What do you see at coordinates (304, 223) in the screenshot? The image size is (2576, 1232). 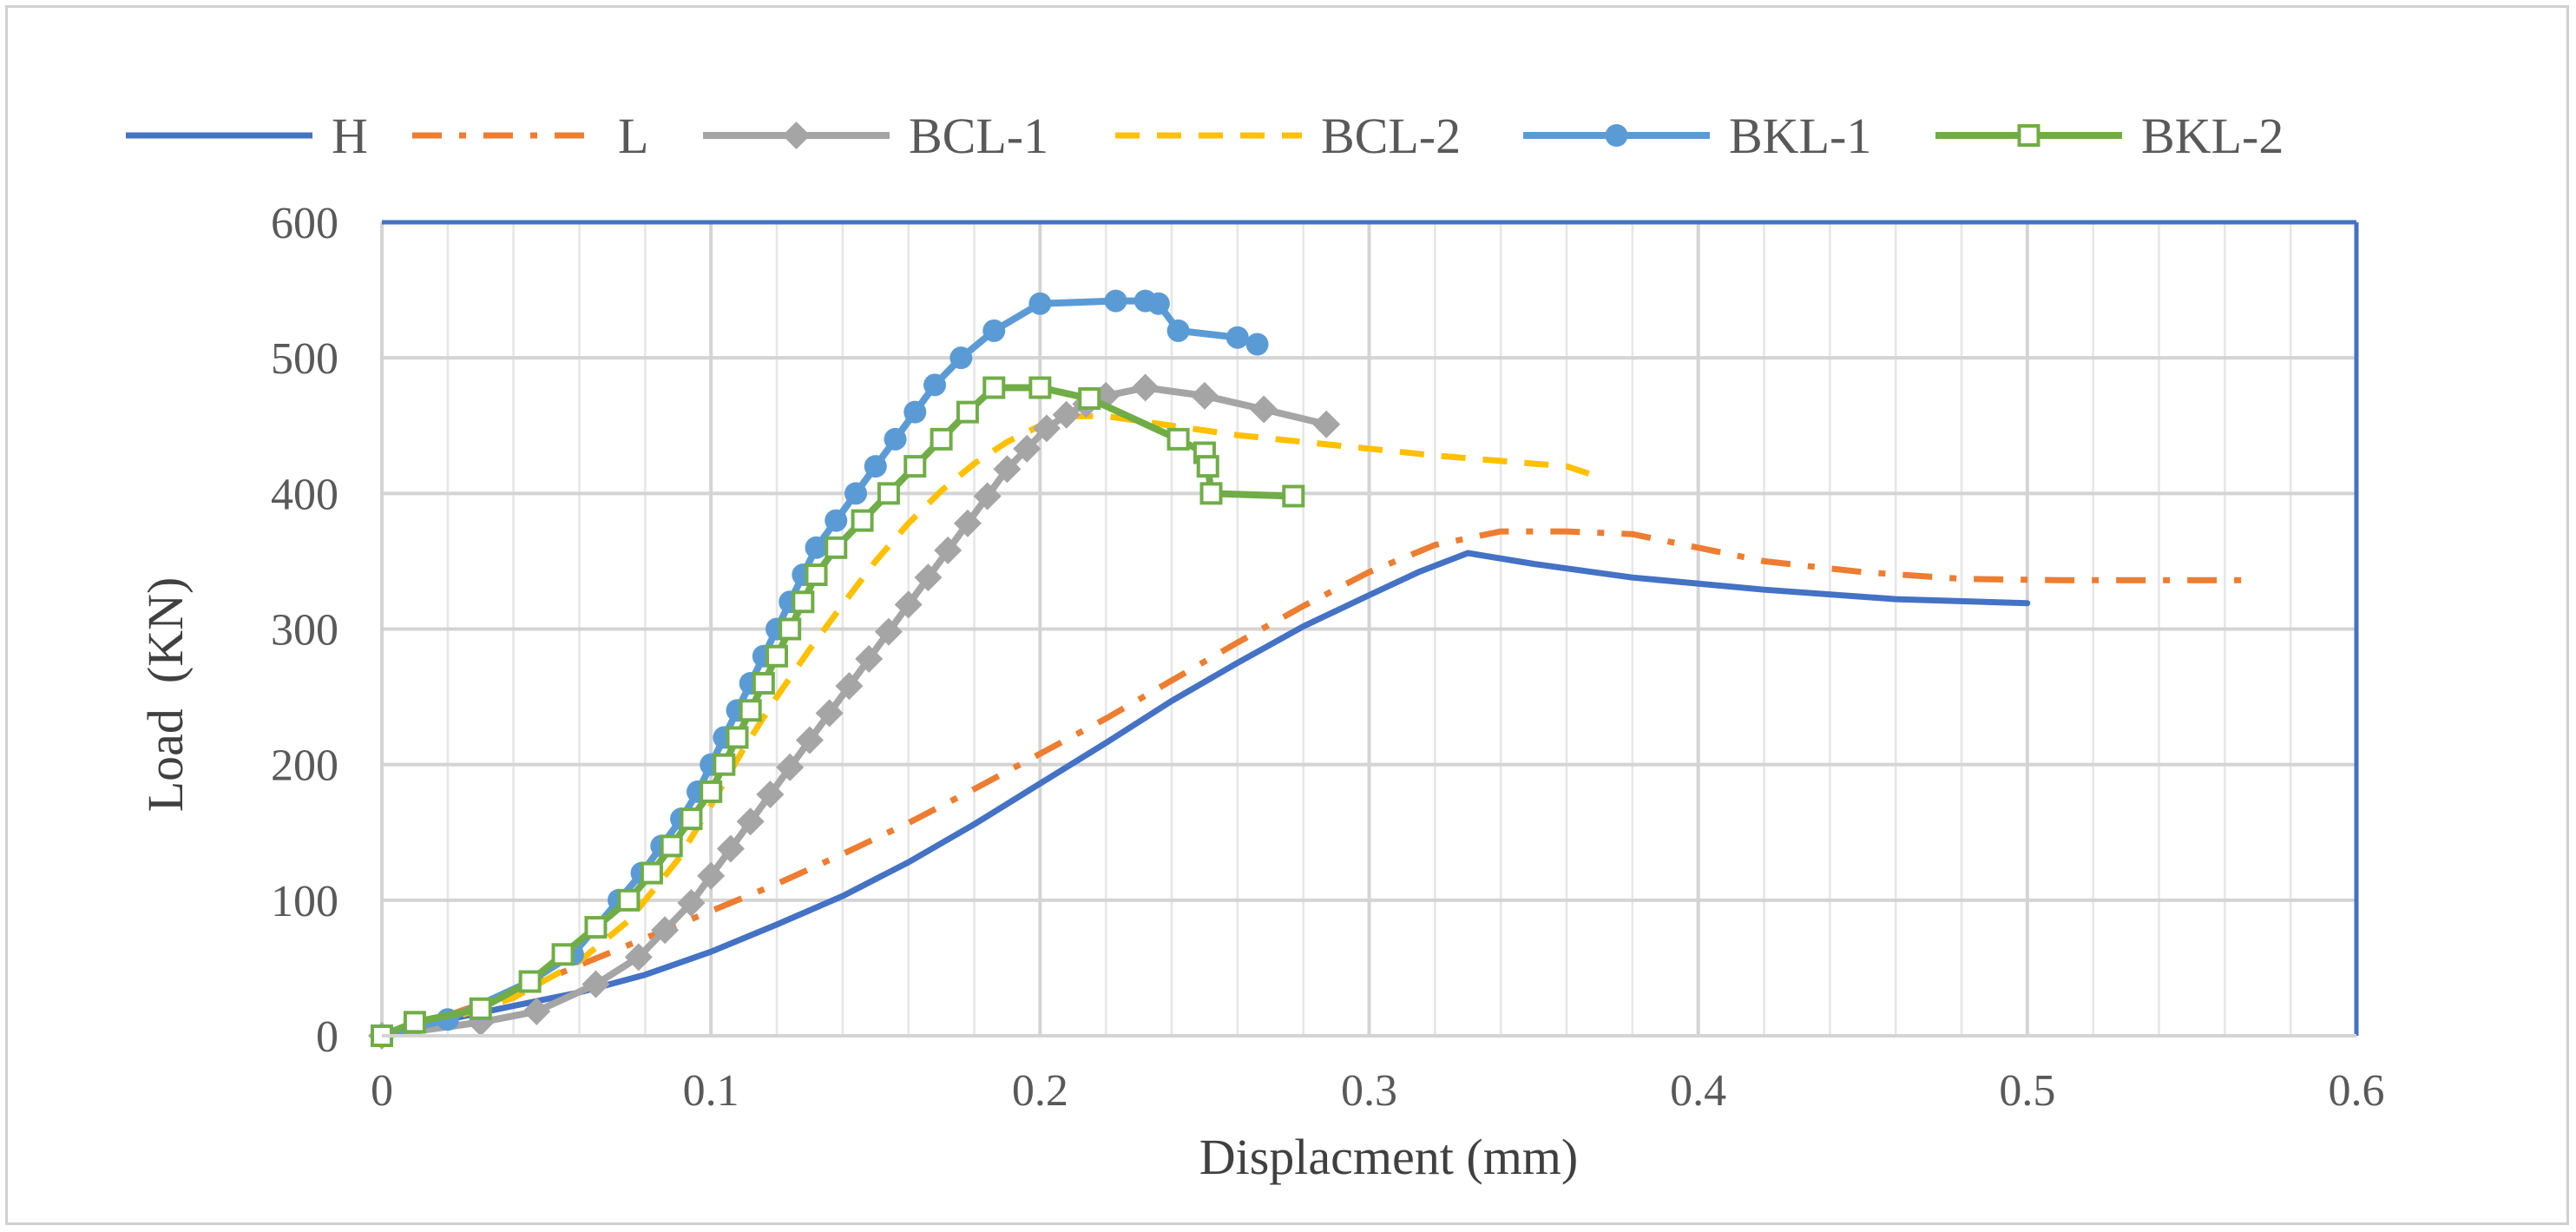 I see `y-tick-label: 600` at bounding box center [304, 223].